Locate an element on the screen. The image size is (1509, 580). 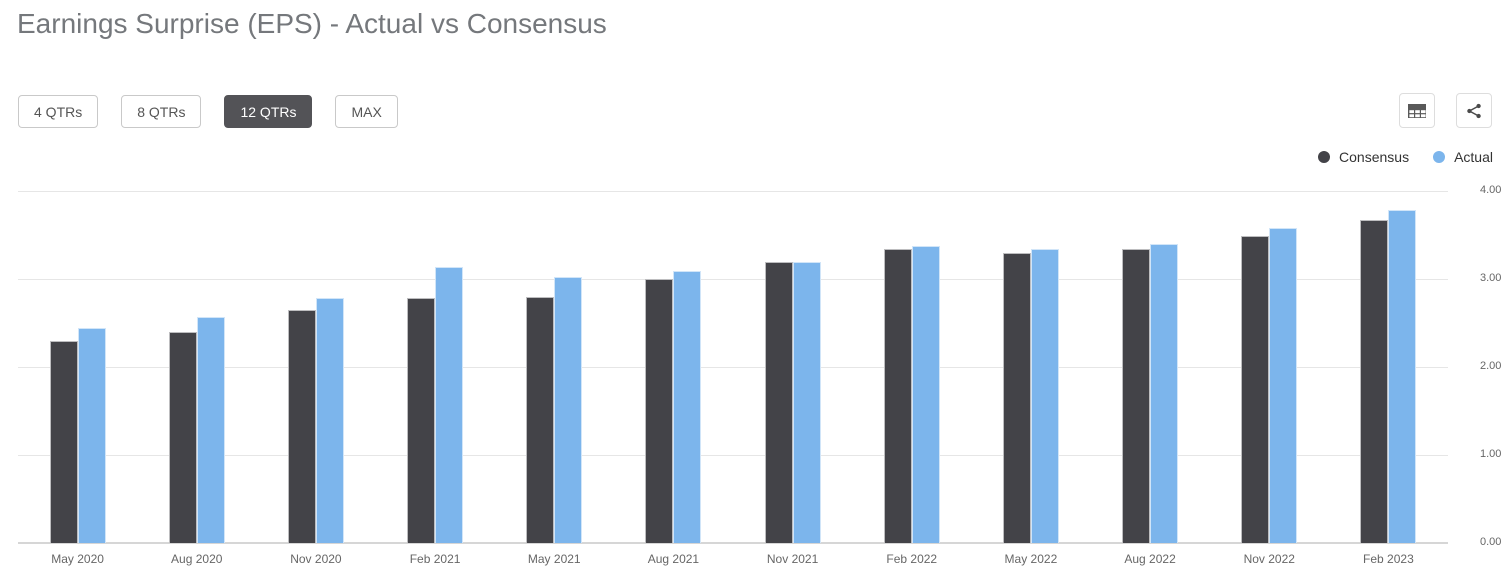
legend-item-consensus: Consensus is located at coordinates (1363, 157).